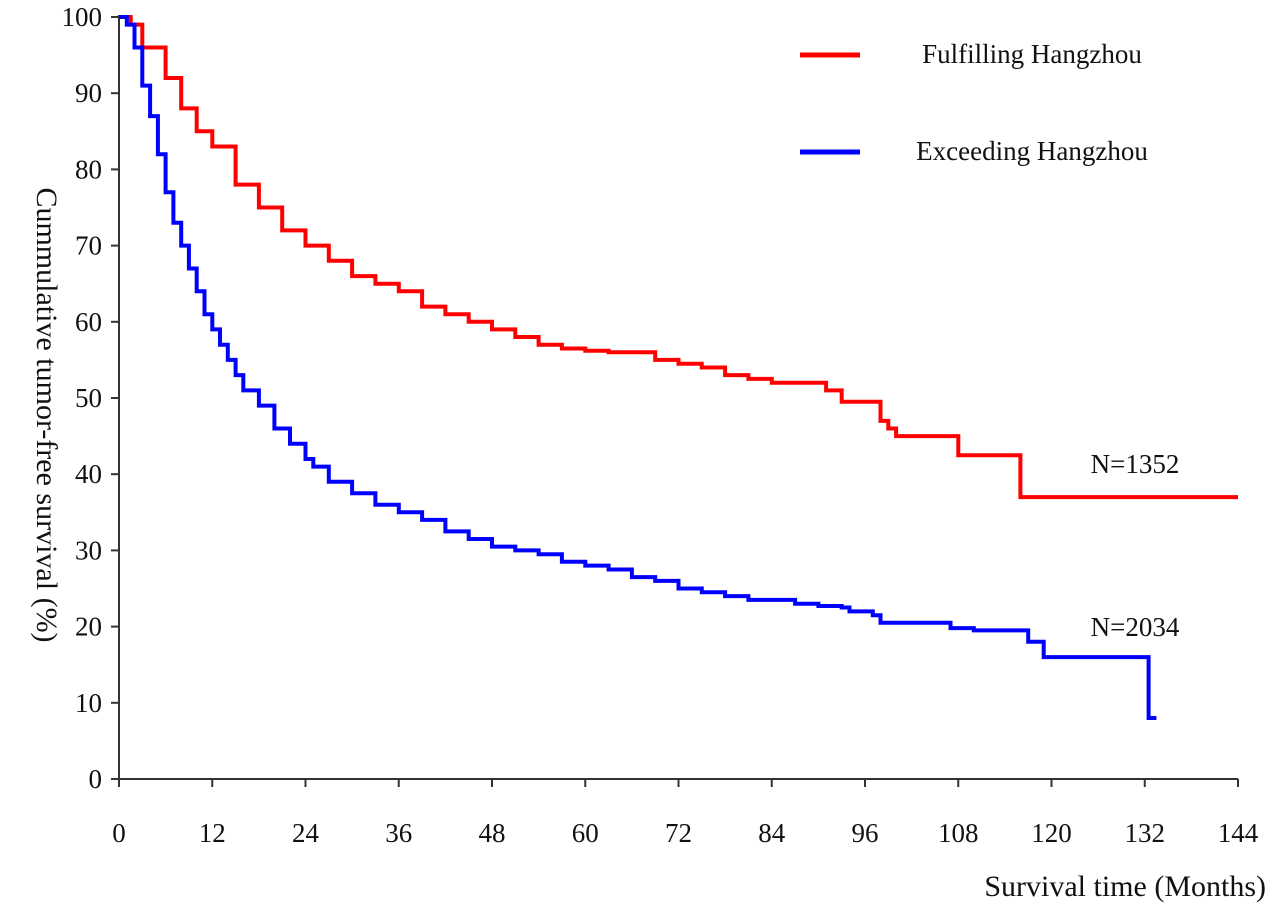 The height and width of the screenshot is (915, 1280). What do you see at coordinates (88, 474) in the screenshot?
I see `y-tick-label: 40` at bounding box center [88, 474].